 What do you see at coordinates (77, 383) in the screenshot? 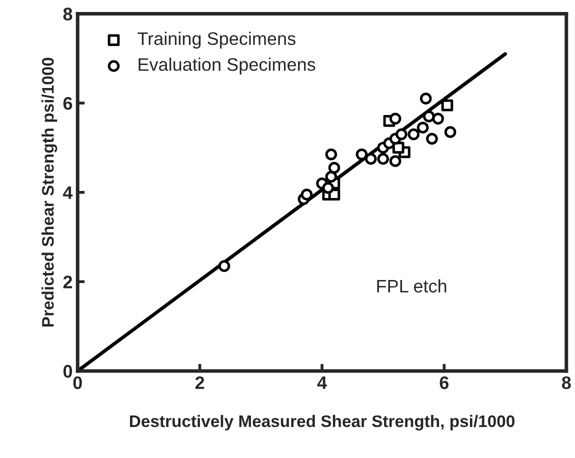
I see `x-tick-label: 0` at bounding box center [77, 383].